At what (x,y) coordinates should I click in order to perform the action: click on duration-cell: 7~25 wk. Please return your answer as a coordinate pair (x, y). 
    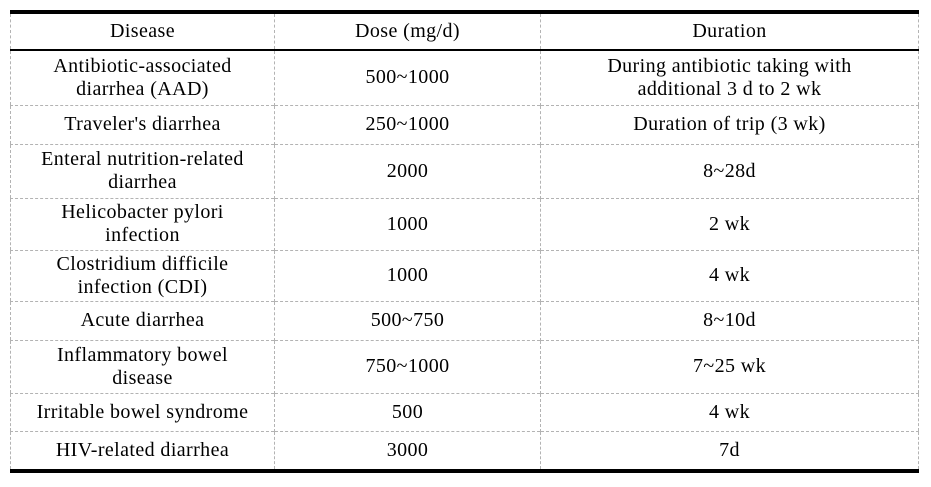
    Looking at the image, I should click on (729, 366).